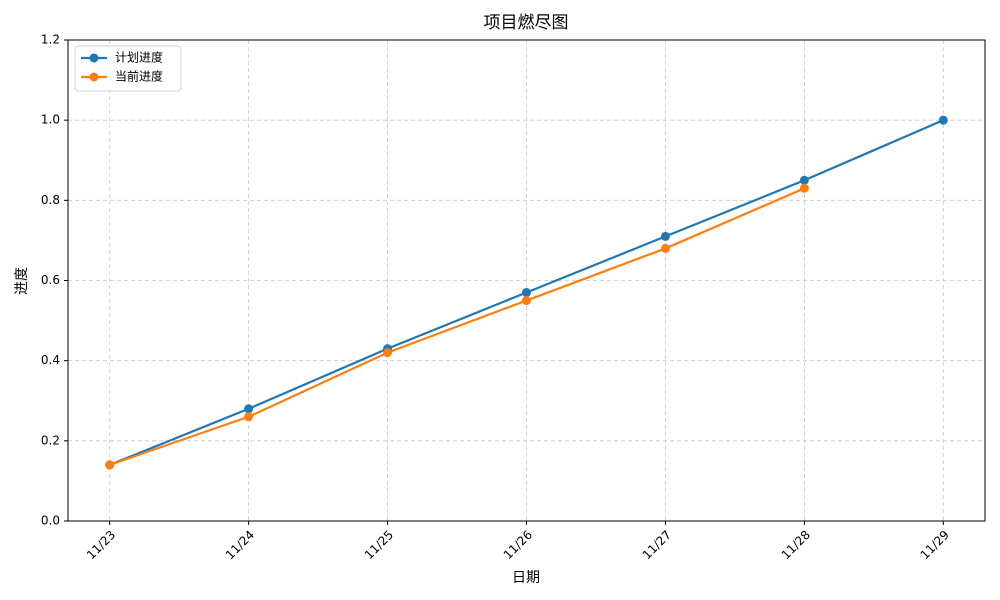  What do you see at coordinates (379, 545) in the screenshot?
I see `x-tick-label: 11/25` at bounding box center [379, 545].